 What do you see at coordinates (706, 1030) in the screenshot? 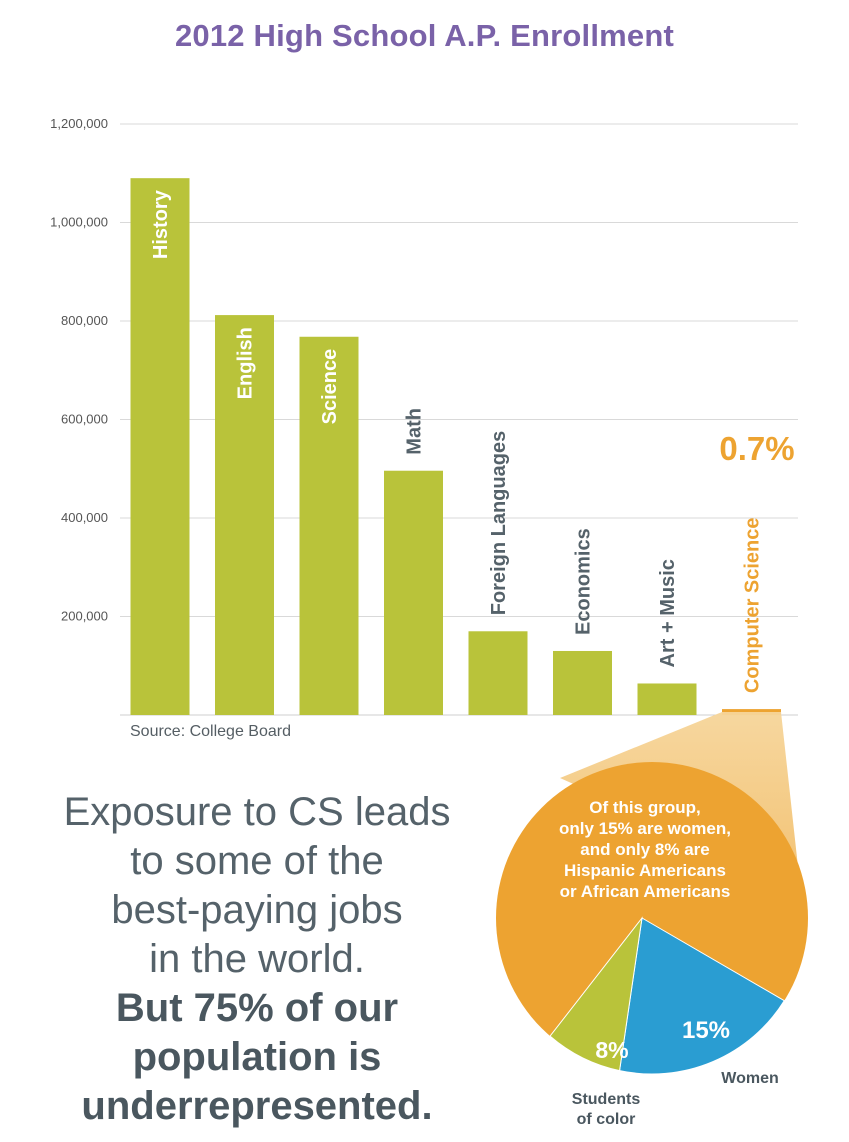
I see `pie-value-women: 15%` at bounding box center [706, 1030].